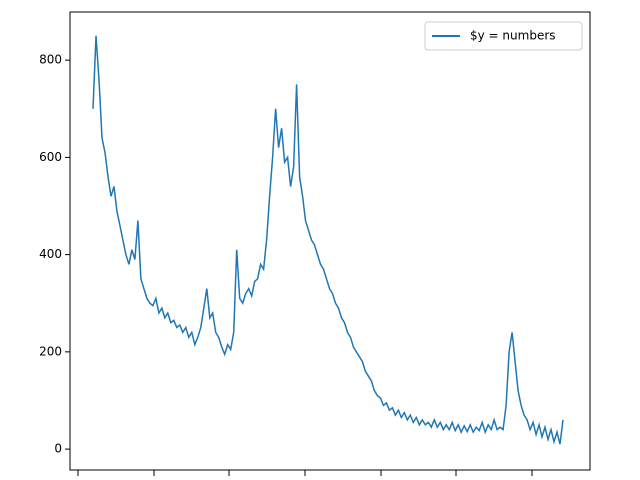  What do you see at coordinates (50, 254) in the screenshot?
I see `y-tick-label: 400` at bounding box center [50, 254].